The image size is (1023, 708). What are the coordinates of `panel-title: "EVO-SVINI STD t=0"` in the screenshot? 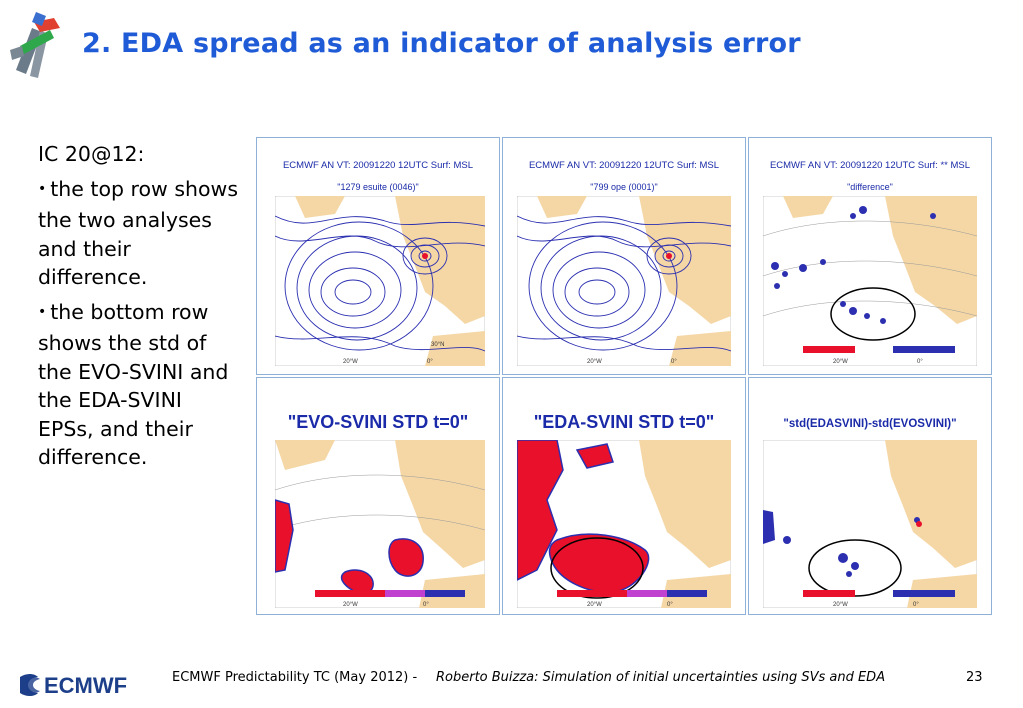 It's located at (378, 422).